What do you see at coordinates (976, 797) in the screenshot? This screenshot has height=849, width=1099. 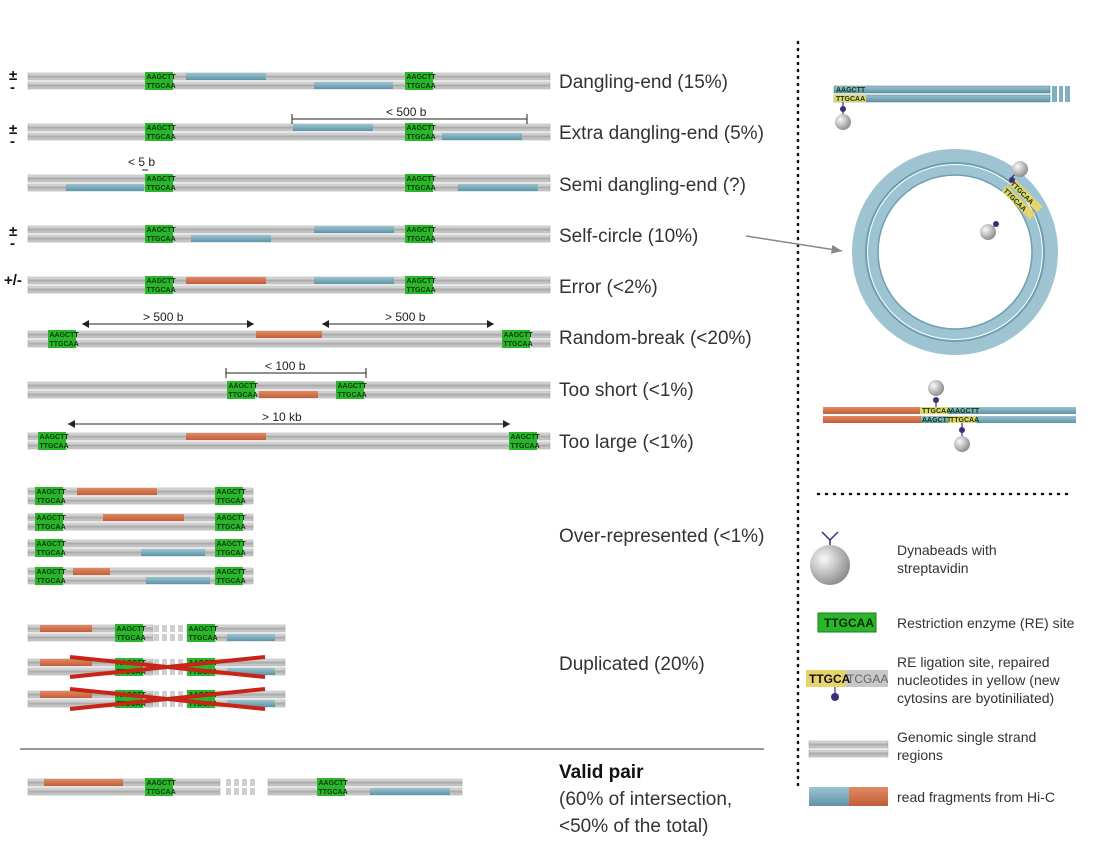 I see `legend-reads-label: read fragments from Hi-C` at bounding box center [976, 797].